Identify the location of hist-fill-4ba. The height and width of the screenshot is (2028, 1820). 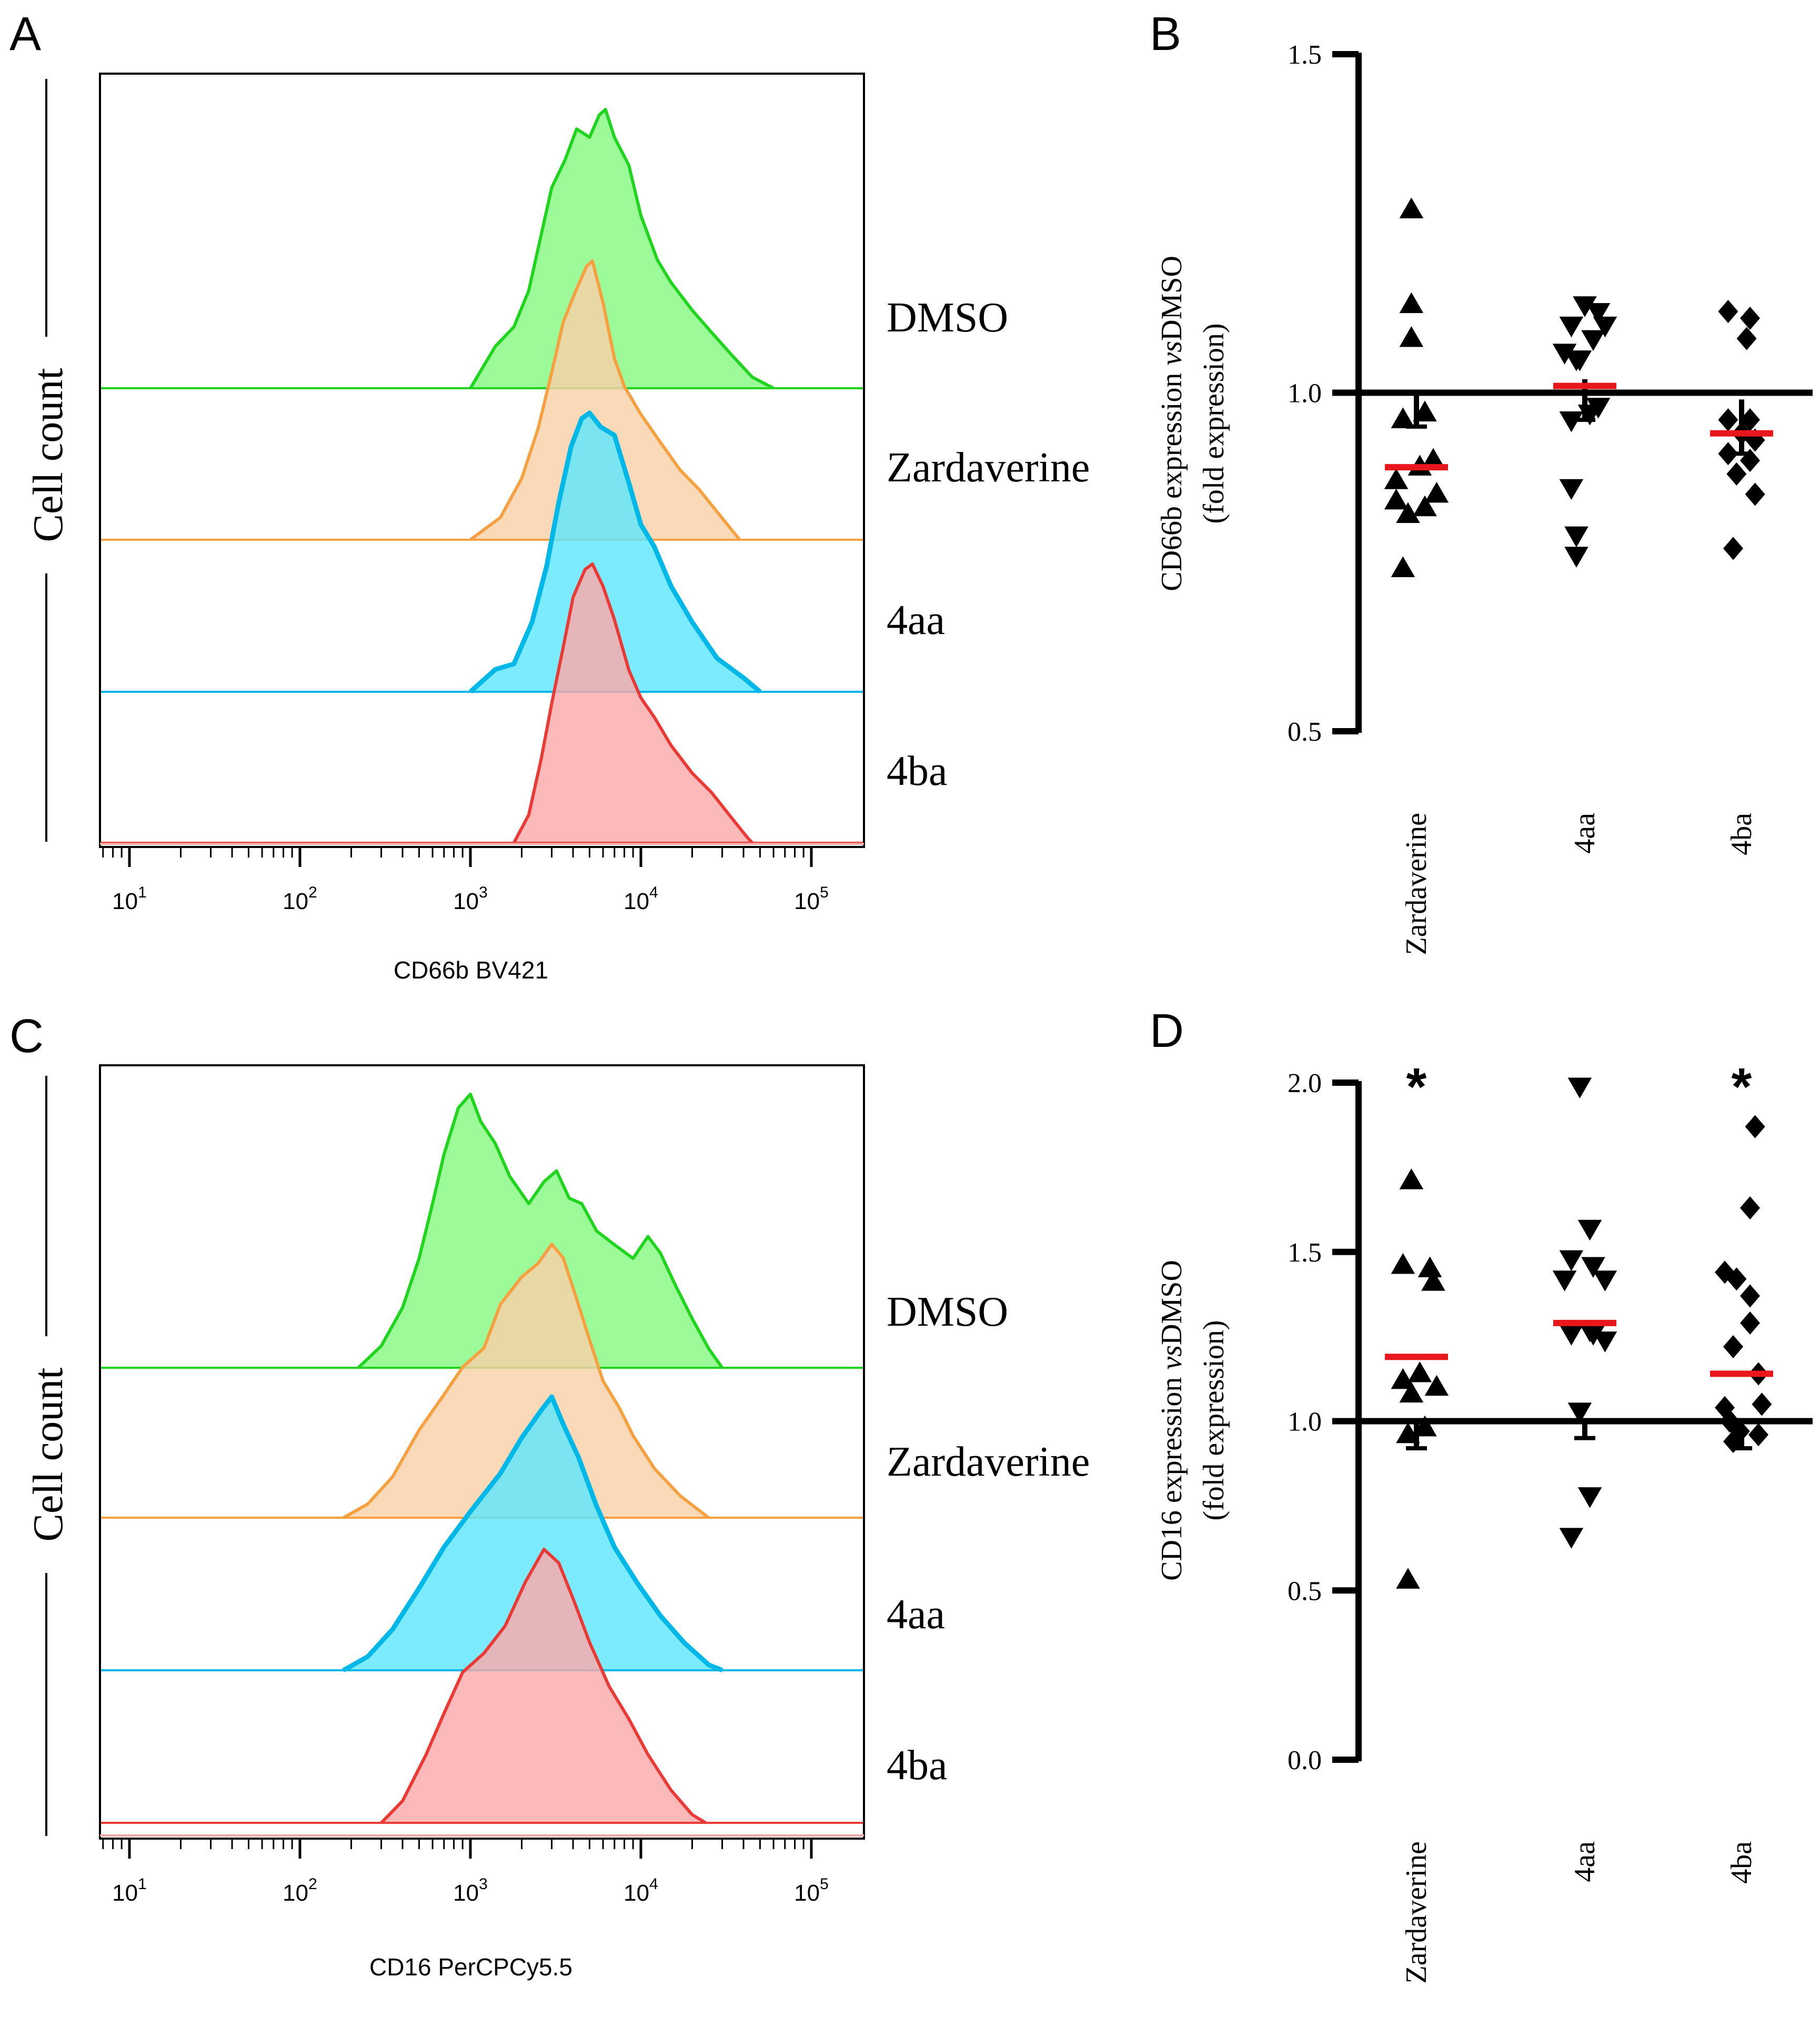
(543, 1686).